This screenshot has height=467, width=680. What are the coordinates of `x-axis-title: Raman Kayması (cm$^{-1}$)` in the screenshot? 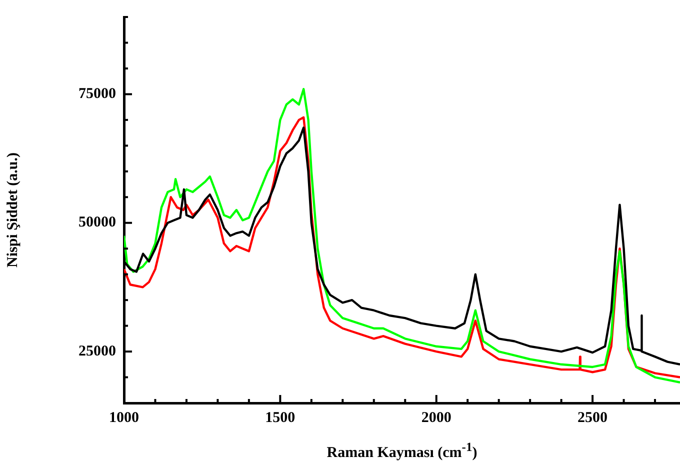 It's located at (402, 451).